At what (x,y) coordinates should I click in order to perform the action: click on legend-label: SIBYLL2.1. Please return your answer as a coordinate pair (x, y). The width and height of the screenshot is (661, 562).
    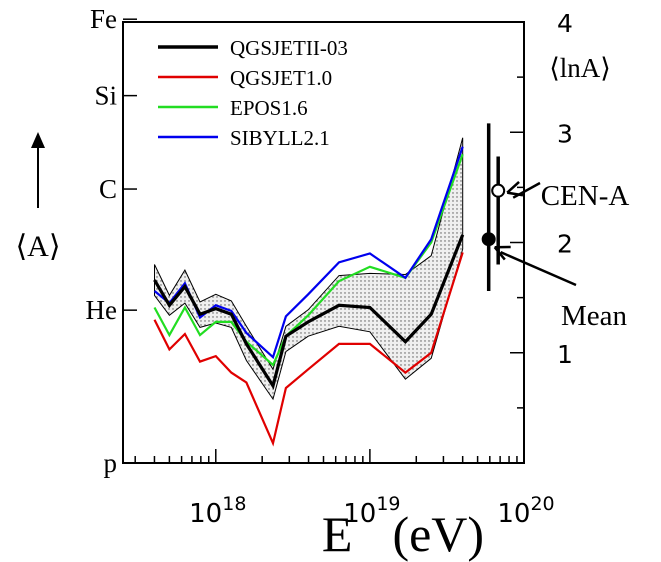
    Looking at the image, I should click on (280, 138).